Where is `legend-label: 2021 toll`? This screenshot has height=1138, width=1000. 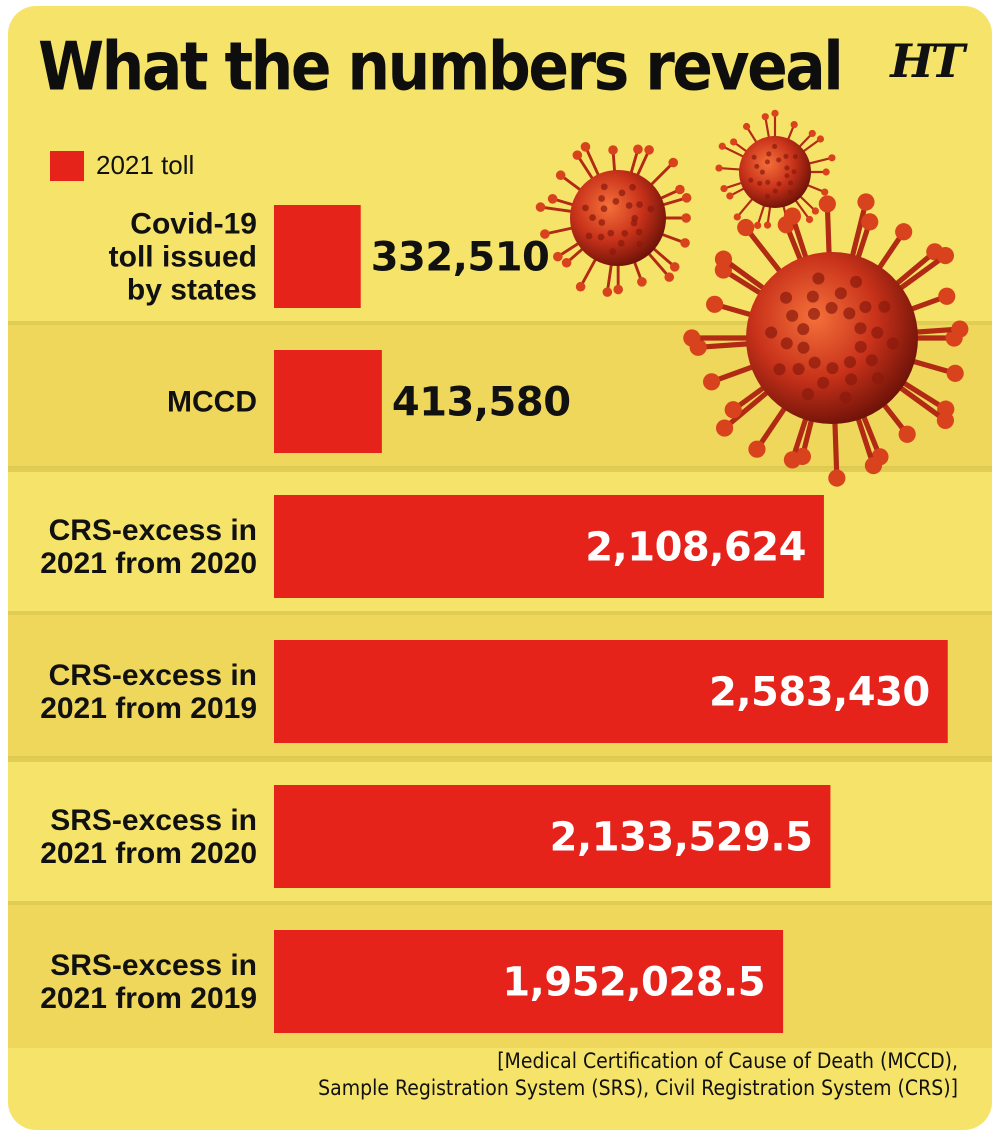 legend-label: 2021 toll is located at coordinates (145, 165).